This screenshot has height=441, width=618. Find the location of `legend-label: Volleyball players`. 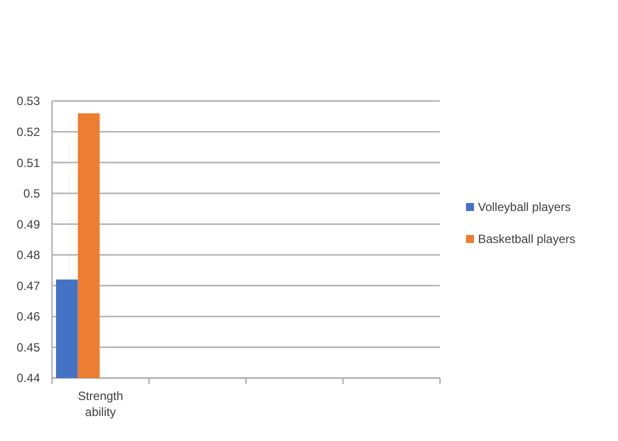

legend-label: Volleyball players is located at coordinates (524, 207).